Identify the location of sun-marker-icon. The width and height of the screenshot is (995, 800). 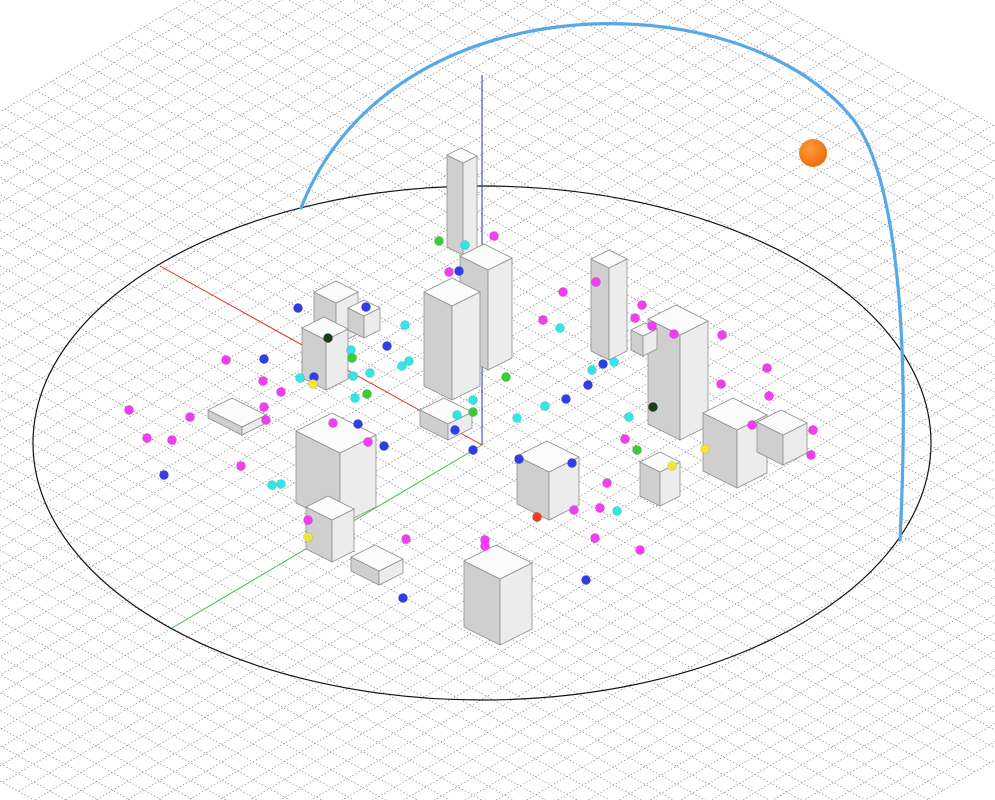
(813, 153).